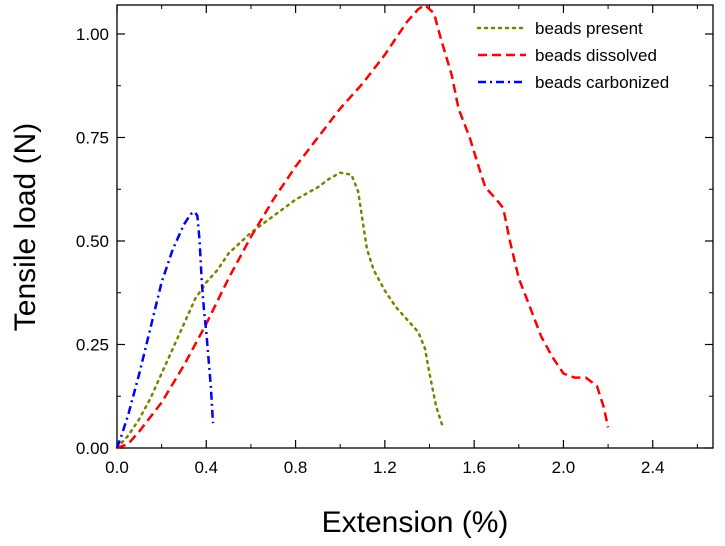 The width and height of the screenshot is (725, 546). I want to click on y-tick-label: 0.50, so click(92, 241).